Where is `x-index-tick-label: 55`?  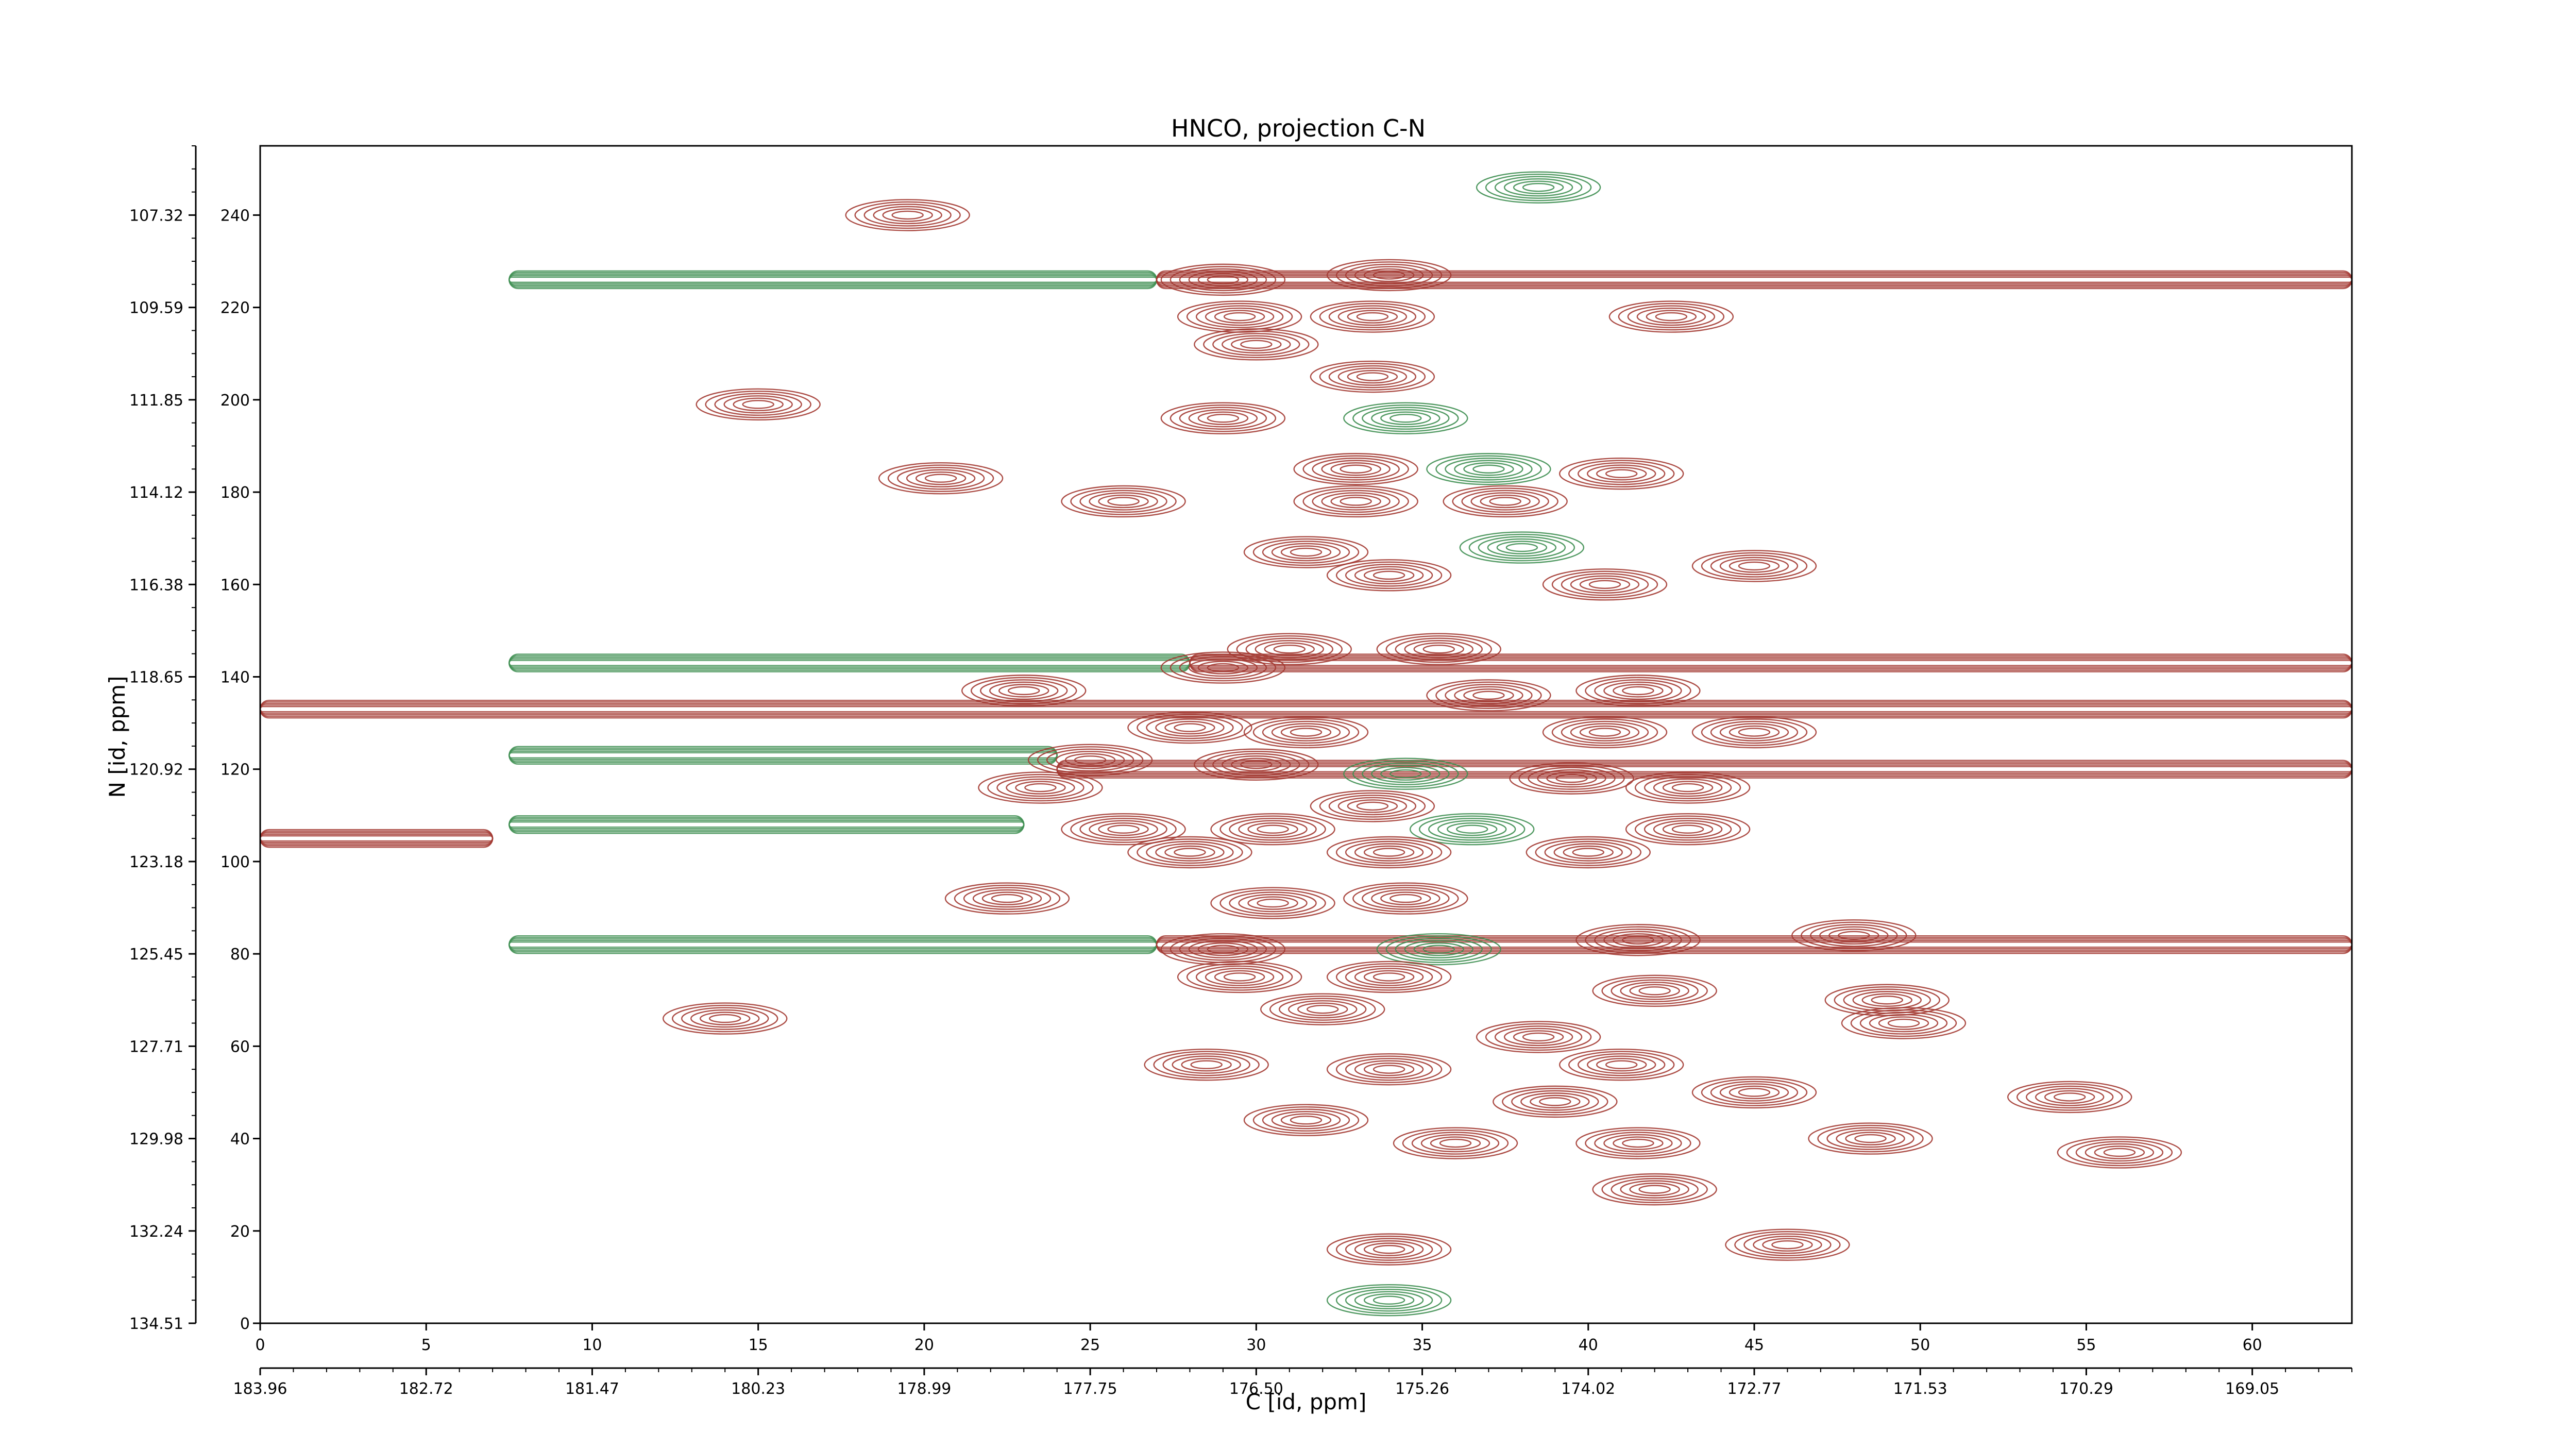
x-index-tick-label: 55 is located at coordinates (2086, 1345).